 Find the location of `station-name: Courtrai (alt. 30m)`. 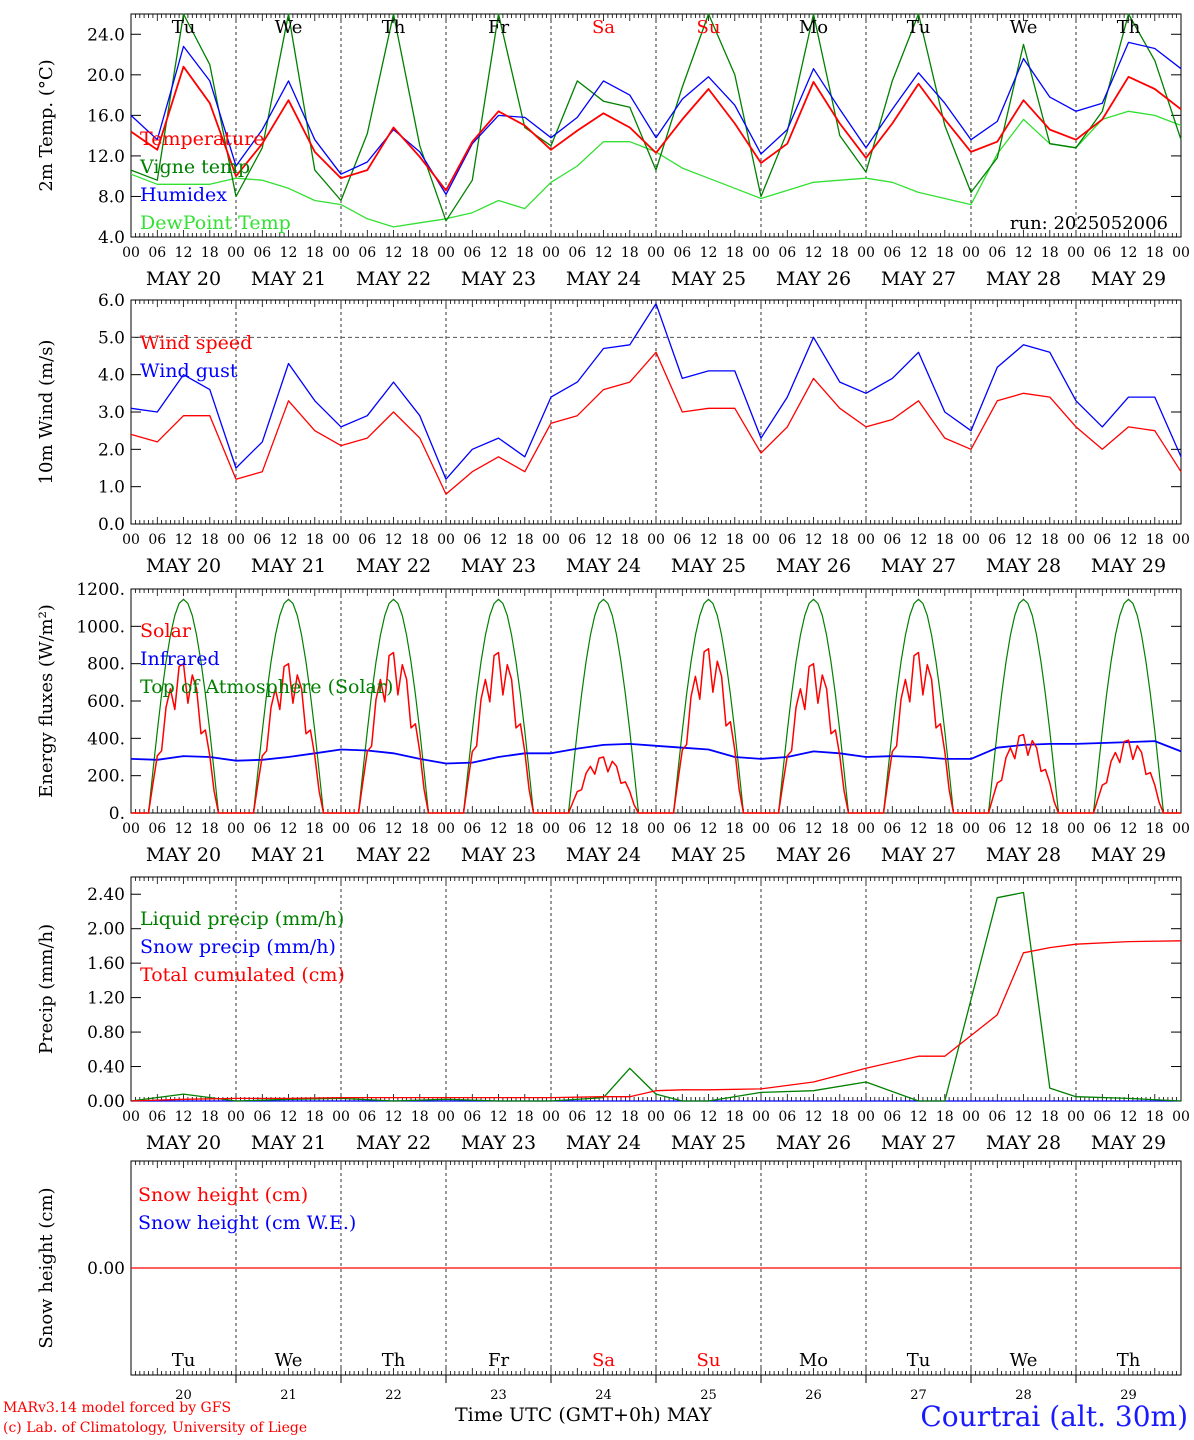

station-name: Courtrai (alt. 30m) is located at coordinates (1054, 1416).